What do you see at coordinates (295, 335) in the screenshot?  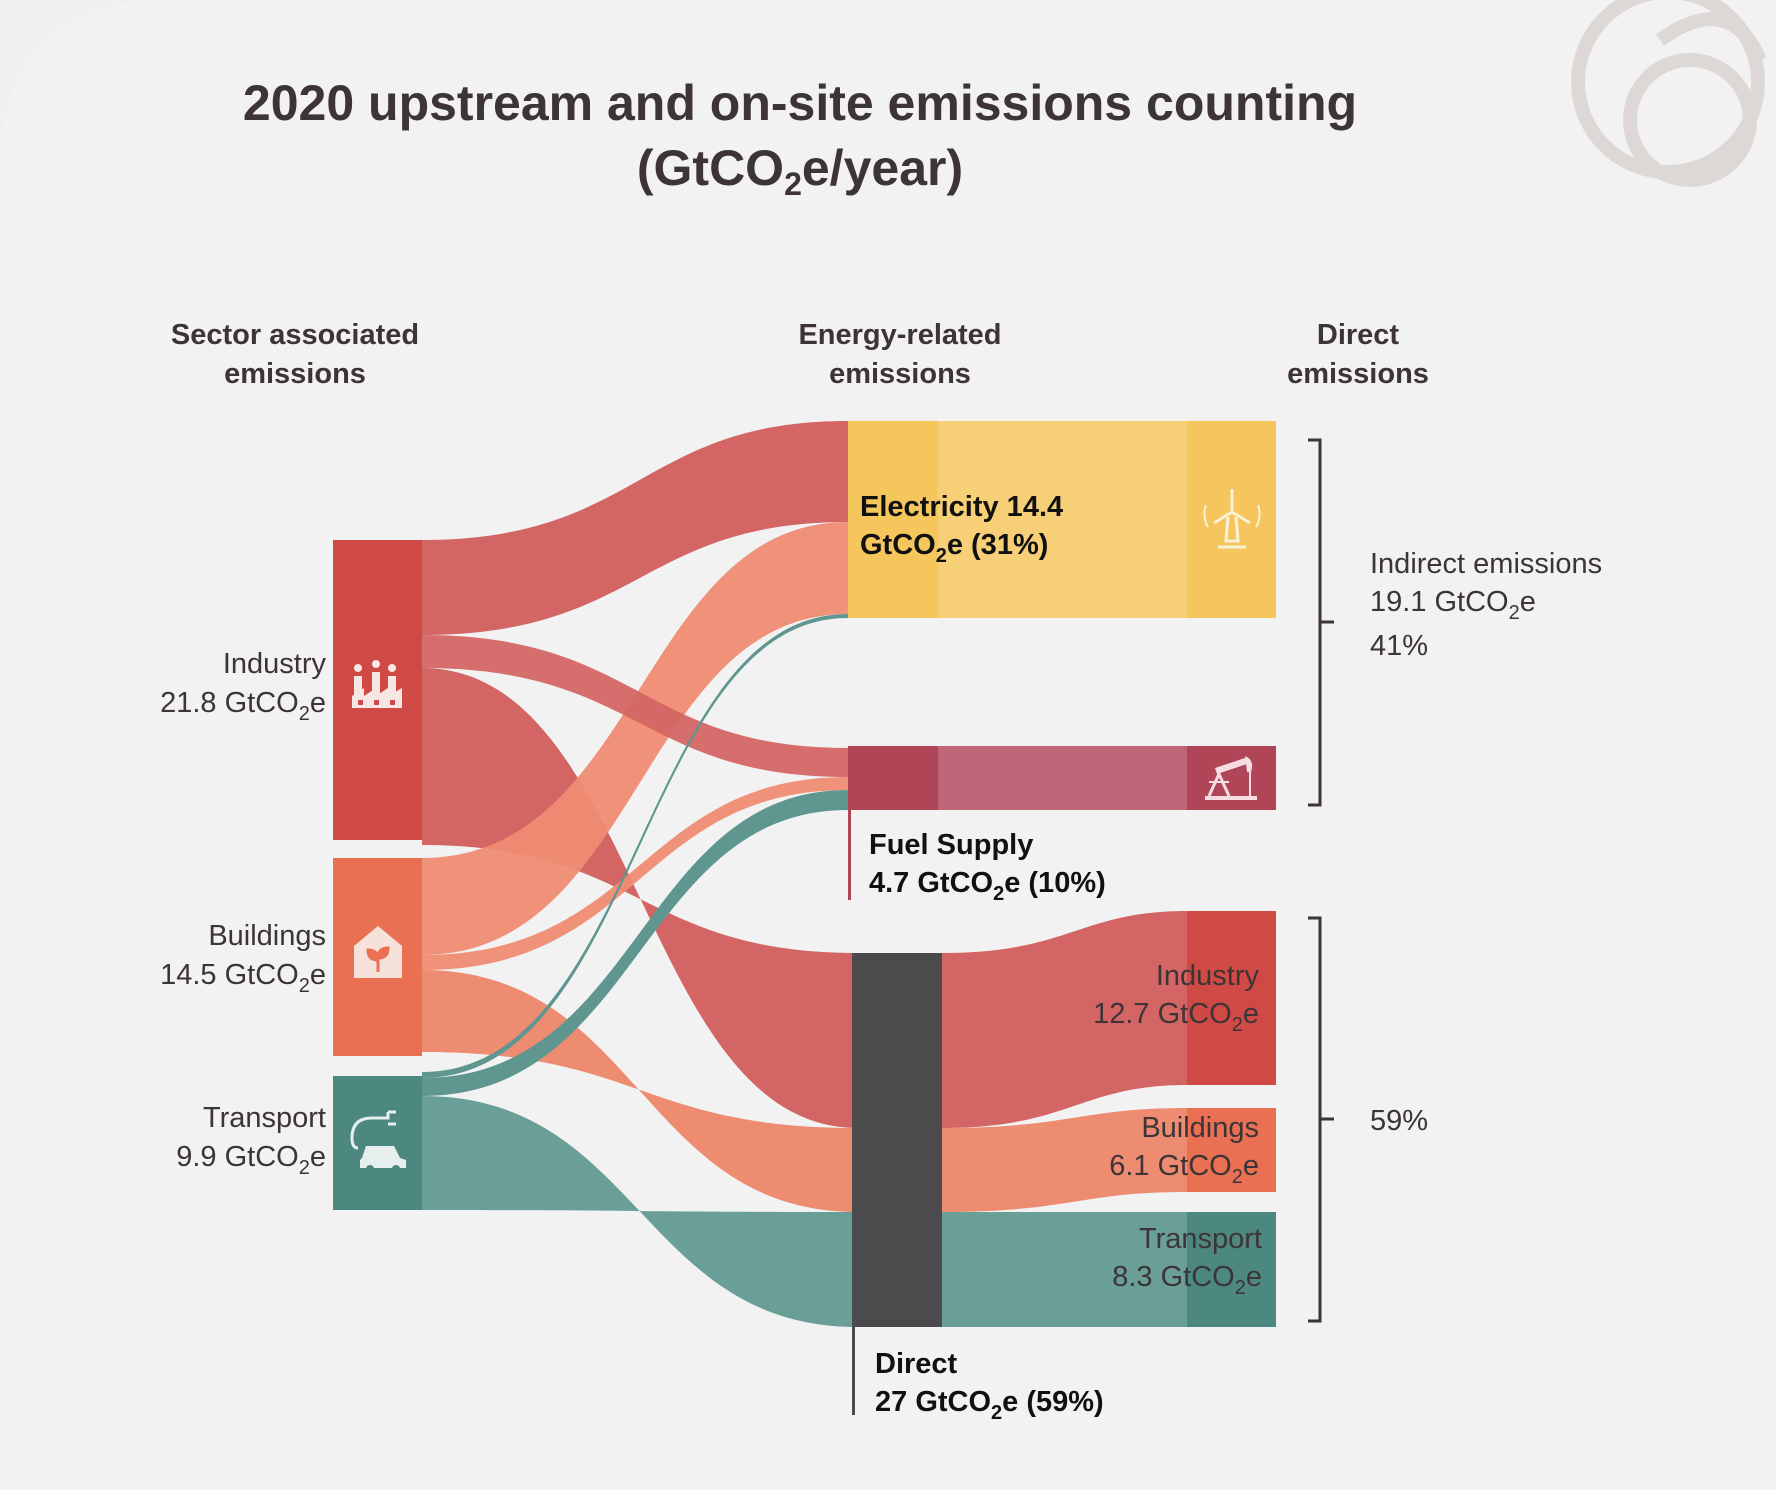 I see `column-header-sector-line1: Sector associated` at bounding box center [295, 335].